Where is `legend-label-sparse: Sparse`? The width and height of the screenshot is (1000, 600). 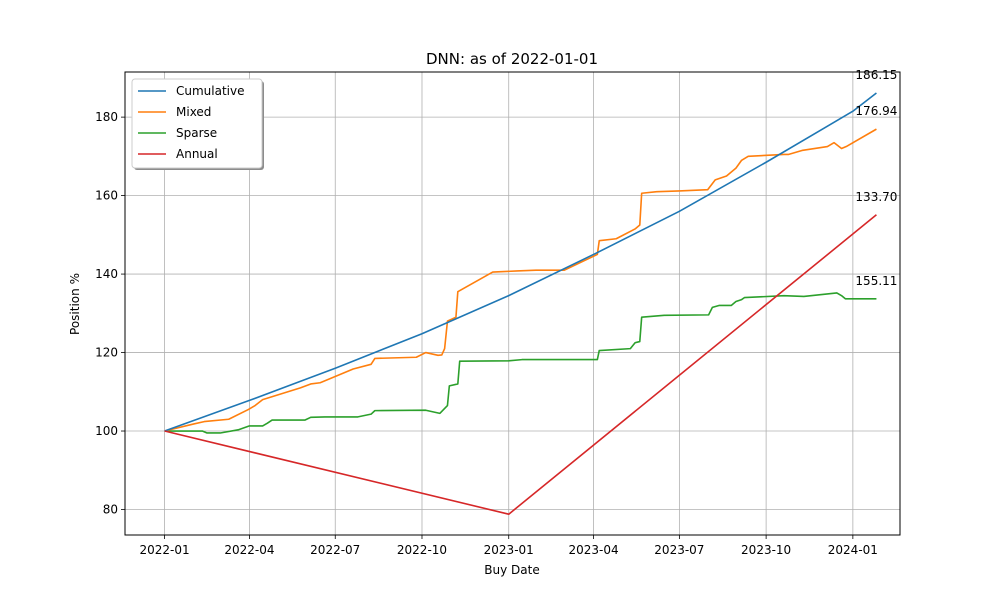 legend-label-sparse: Sparse is located at coordinates (196, 133).